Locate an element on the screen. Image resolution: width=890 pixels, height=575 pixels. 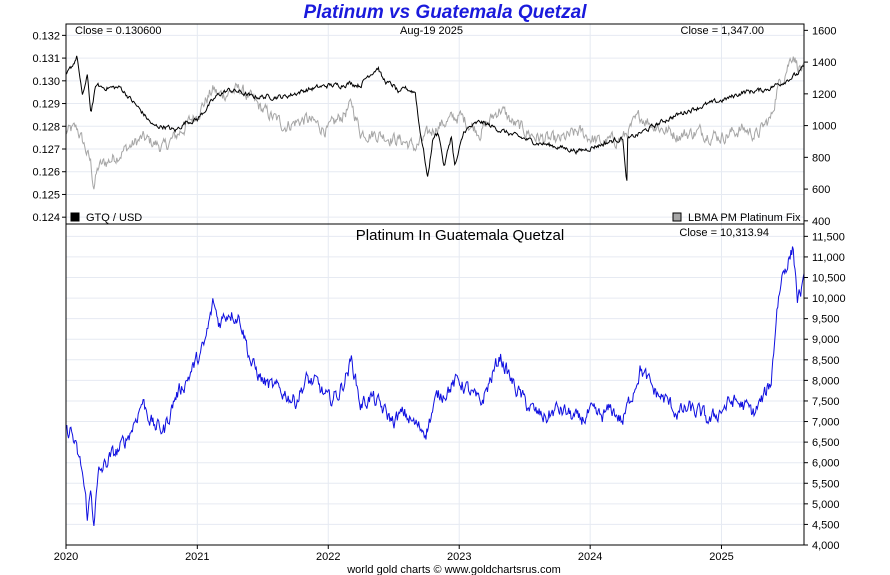
top-date: Aug-19 2025 is located at coordinates (431, 31).